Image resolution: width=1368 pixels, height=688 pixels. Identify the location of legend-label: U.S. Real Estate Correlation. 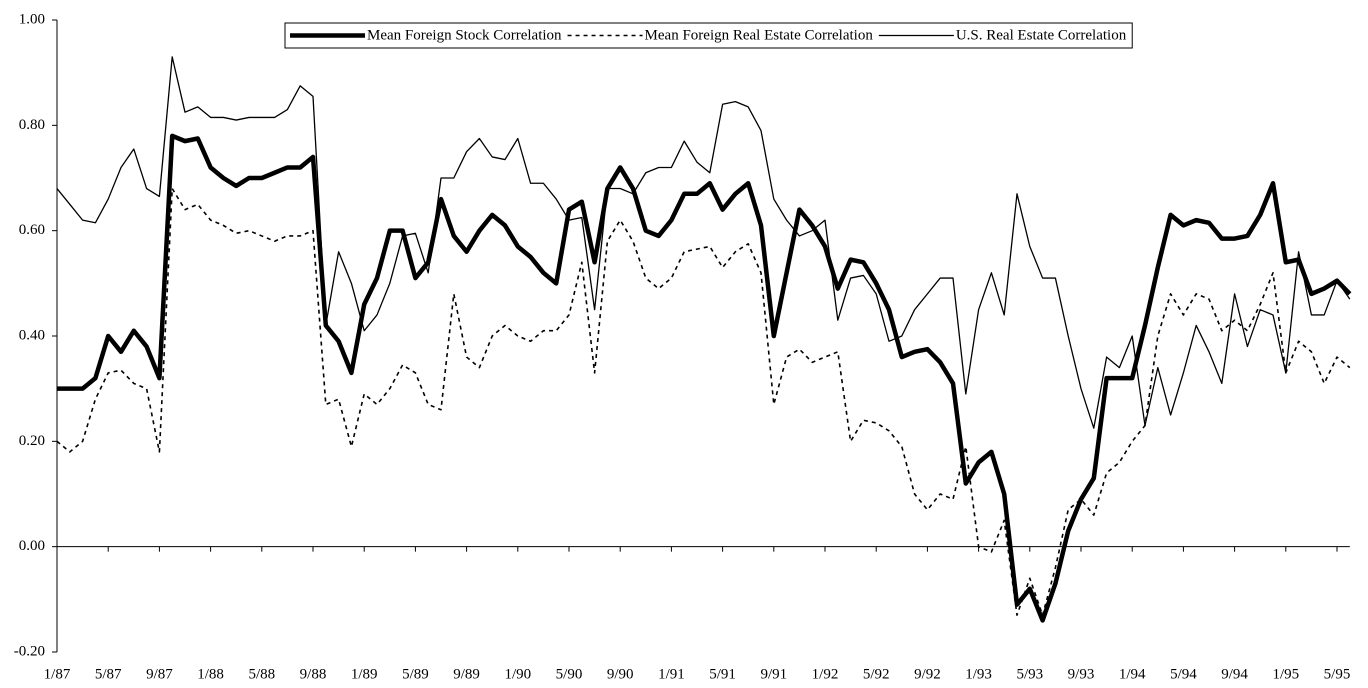
(1041, 35).